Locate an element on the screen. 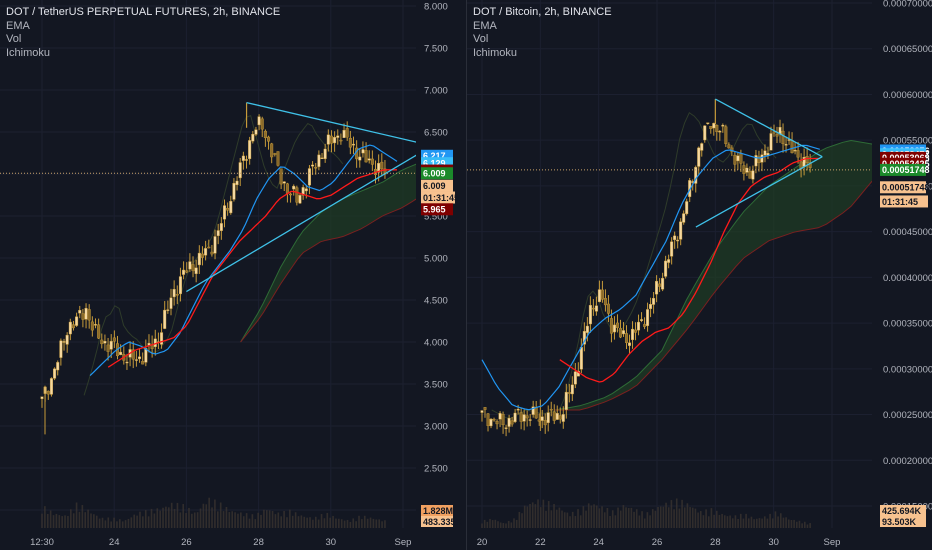 The height and width of the screenshot is (550, 932). y-tick-label: 4.000 is located at coordinates (436, 343).